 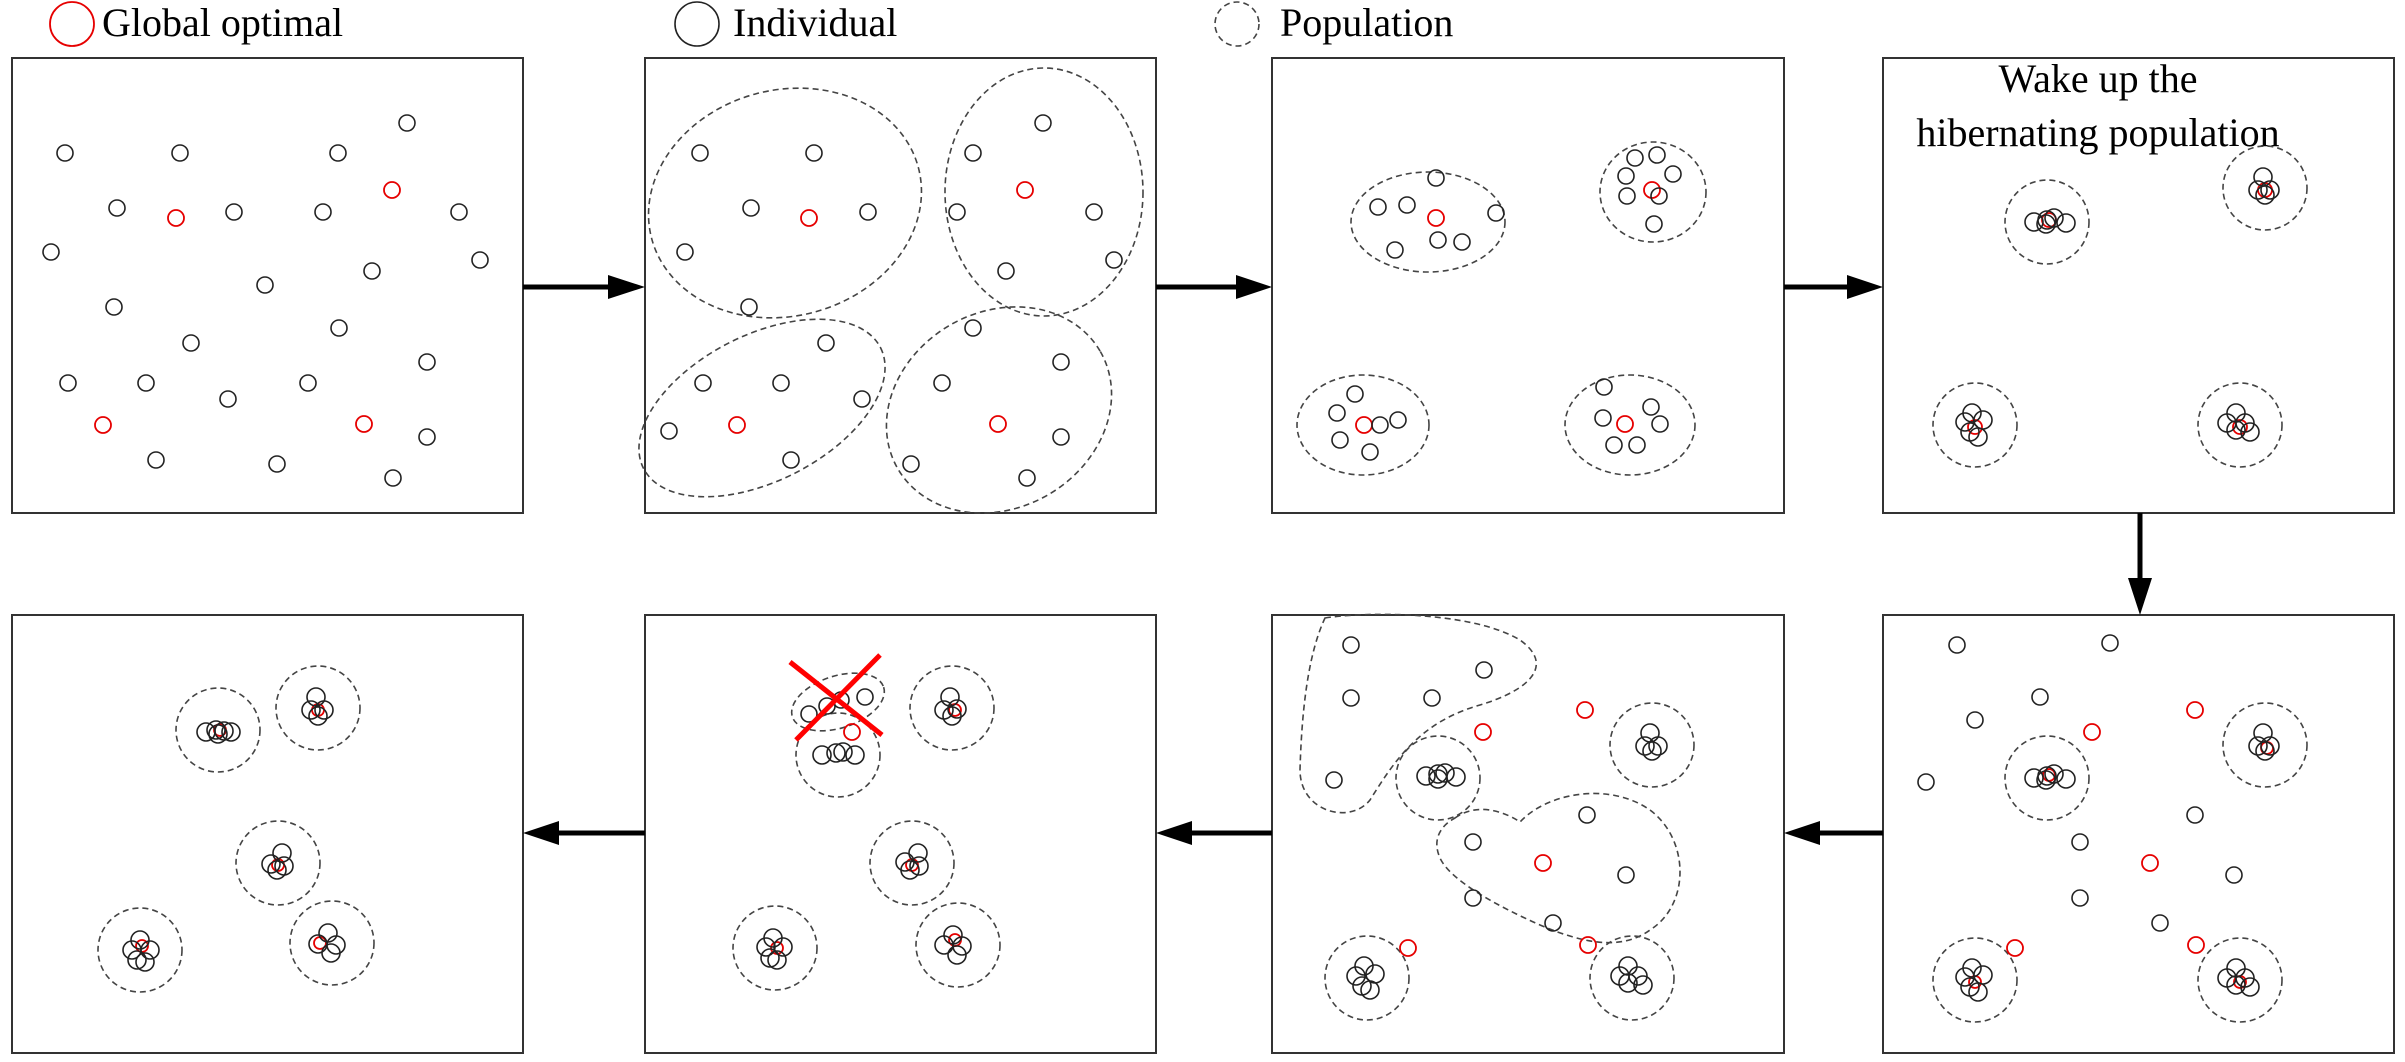 What do you see at coordinates (2140, 564) in the screenshot?
I see `arrow-down-icon` at bounding box center [2140, 564].